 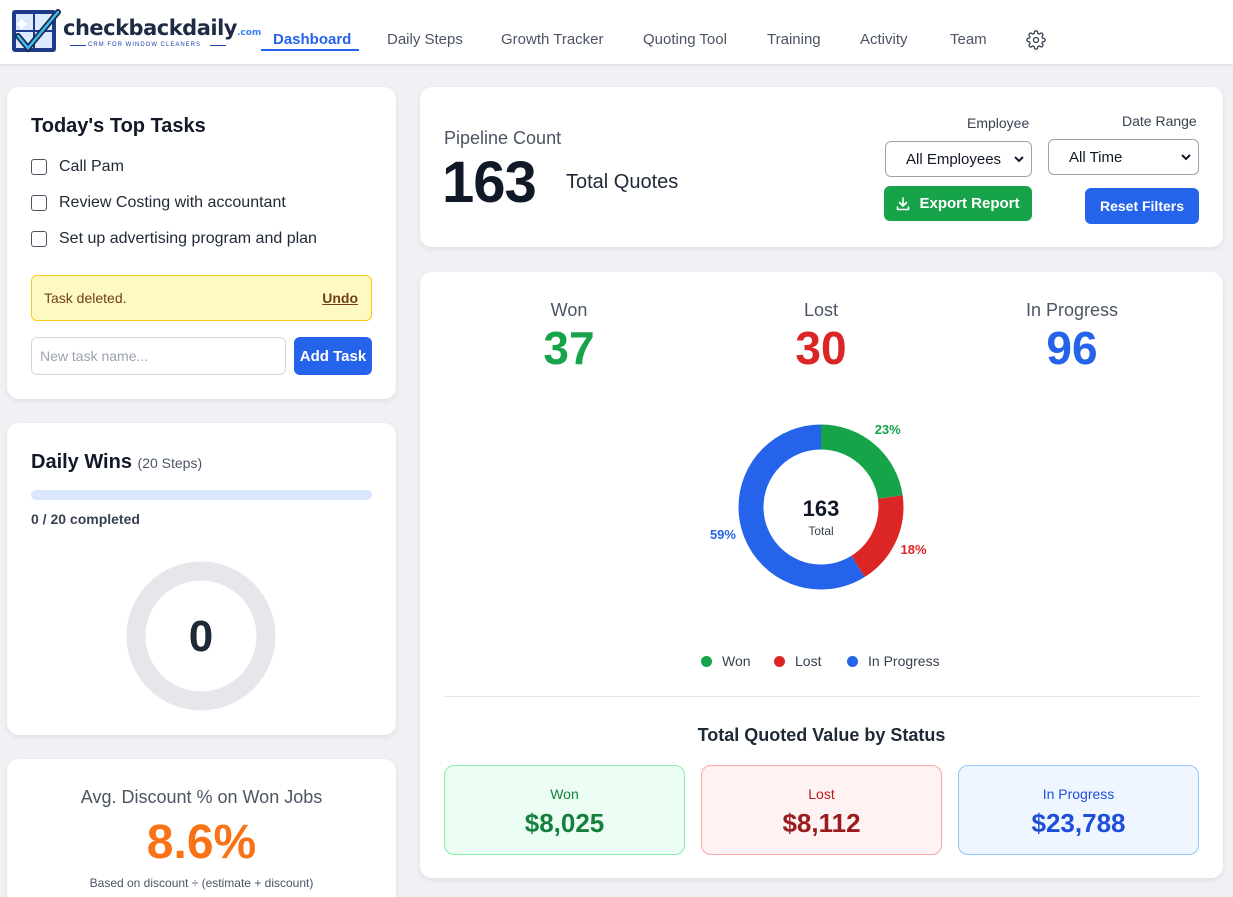 I want to click on won-count: 37, so click(x=569, y=348).